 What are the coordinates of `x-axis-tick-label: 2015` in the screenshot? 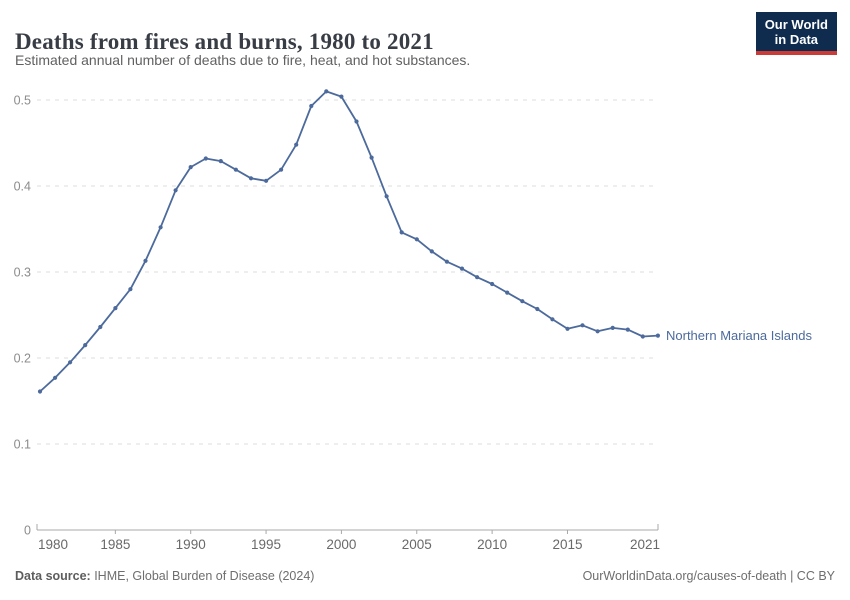 It's located at (567, 544).